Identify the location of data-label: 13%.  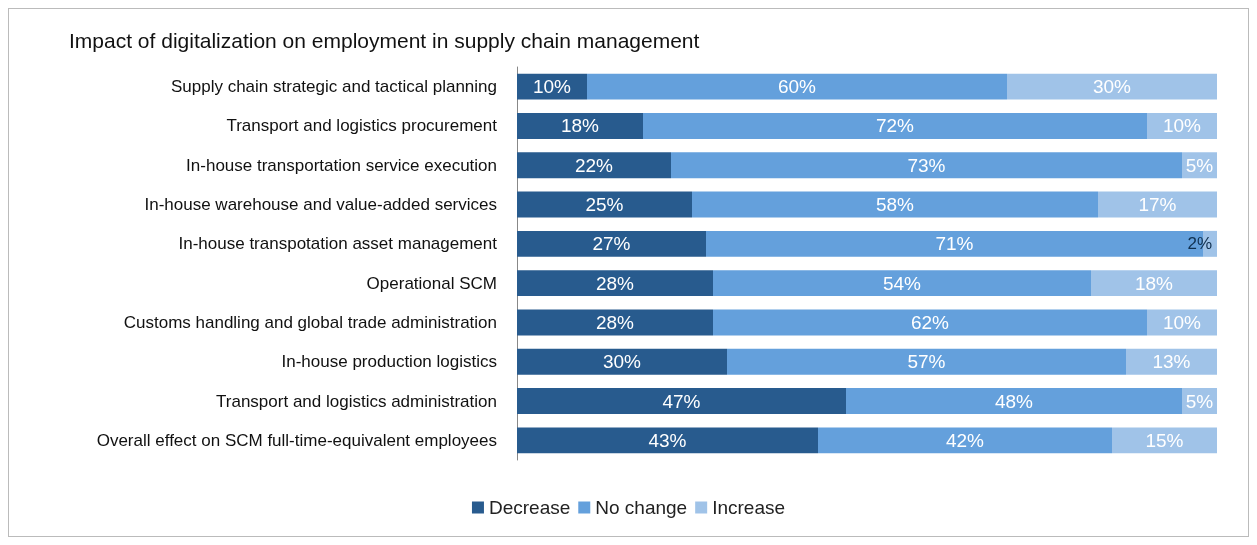
(1171, 362).